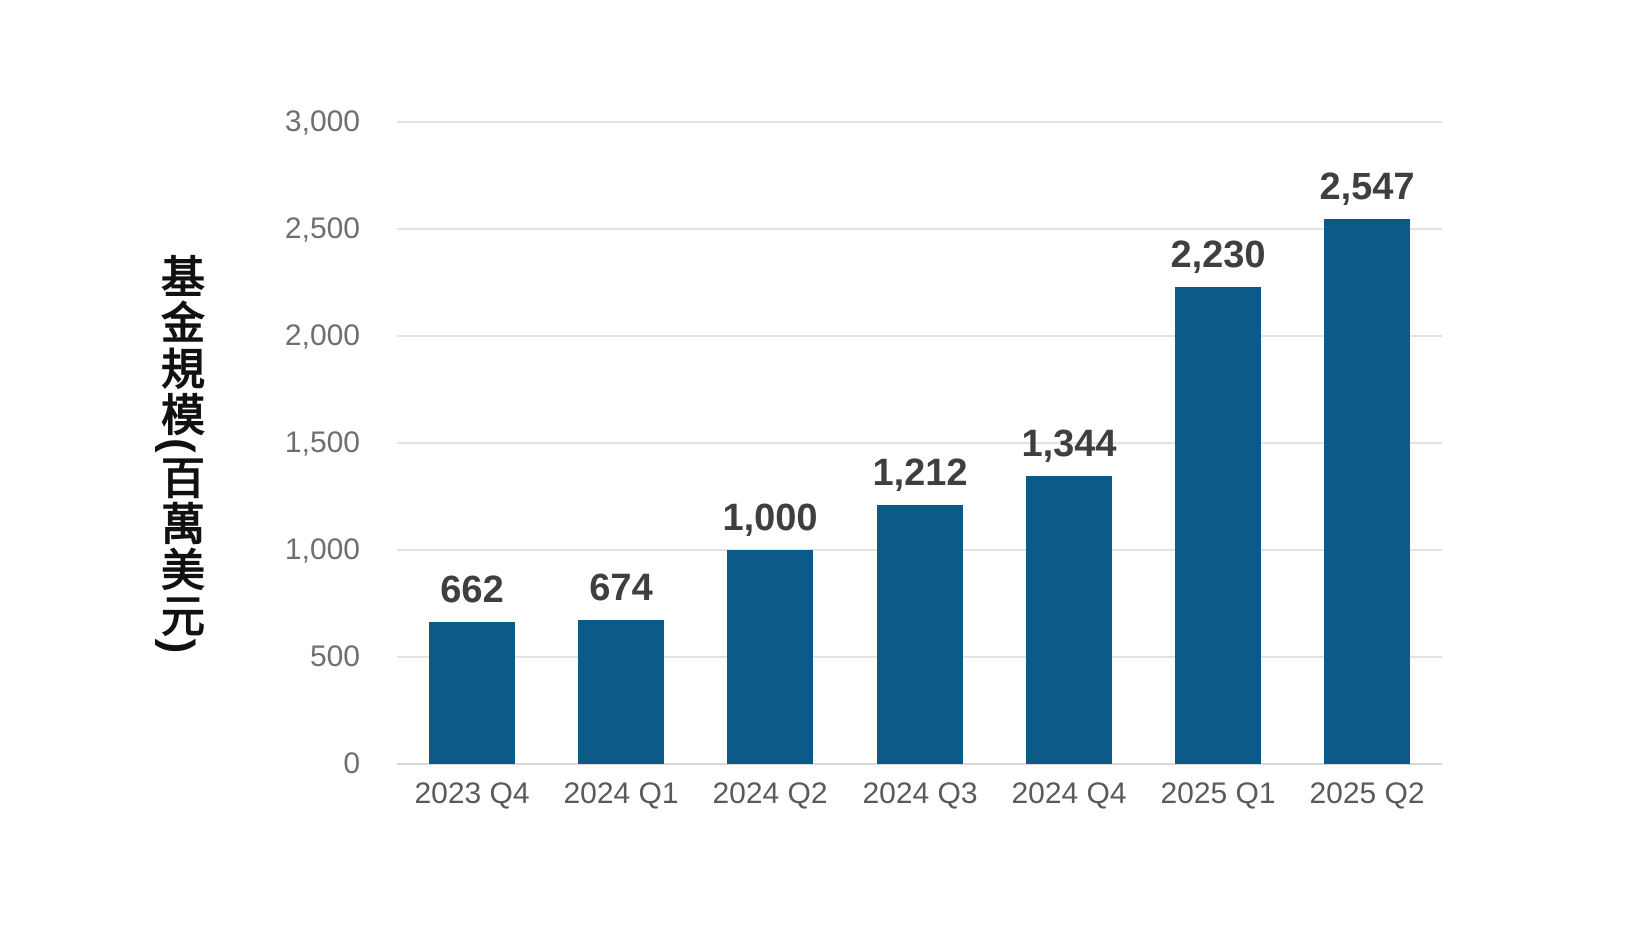 The image size is (1650, 929). What do you see at coordinates (472, 793) in the screenshot?
I see `x-tick-label: 2023 Q4` at bounding box center [472, 793].